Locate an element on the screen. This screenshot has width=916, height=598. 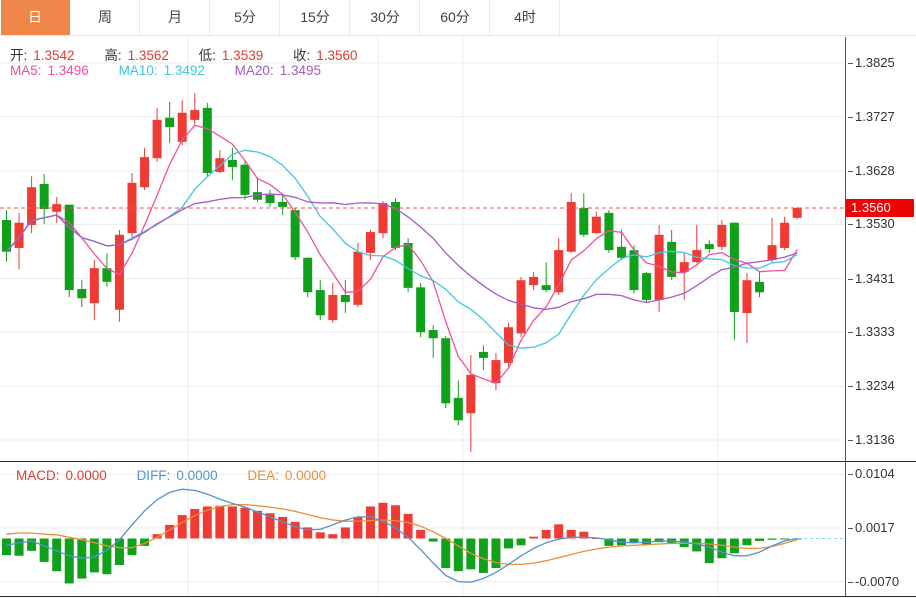
price-tick-label: 1.3136 is located at coordinates (875, 439).